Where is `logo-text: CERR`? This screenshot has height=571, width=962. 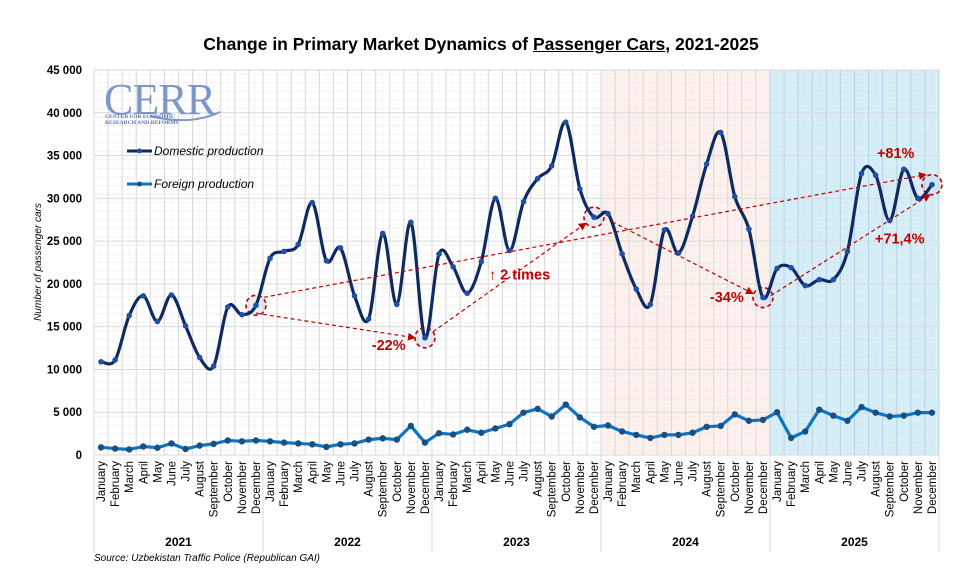 logo-text: CERR is located at coordinates (160, 99).